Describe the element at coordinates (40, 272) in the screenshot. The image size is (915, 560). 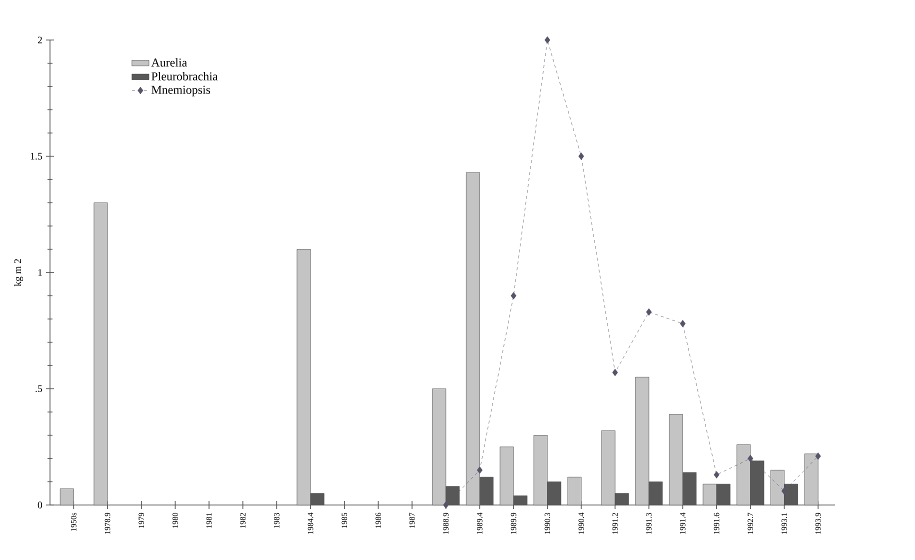
I see `y-tick-label: 1` at that location.